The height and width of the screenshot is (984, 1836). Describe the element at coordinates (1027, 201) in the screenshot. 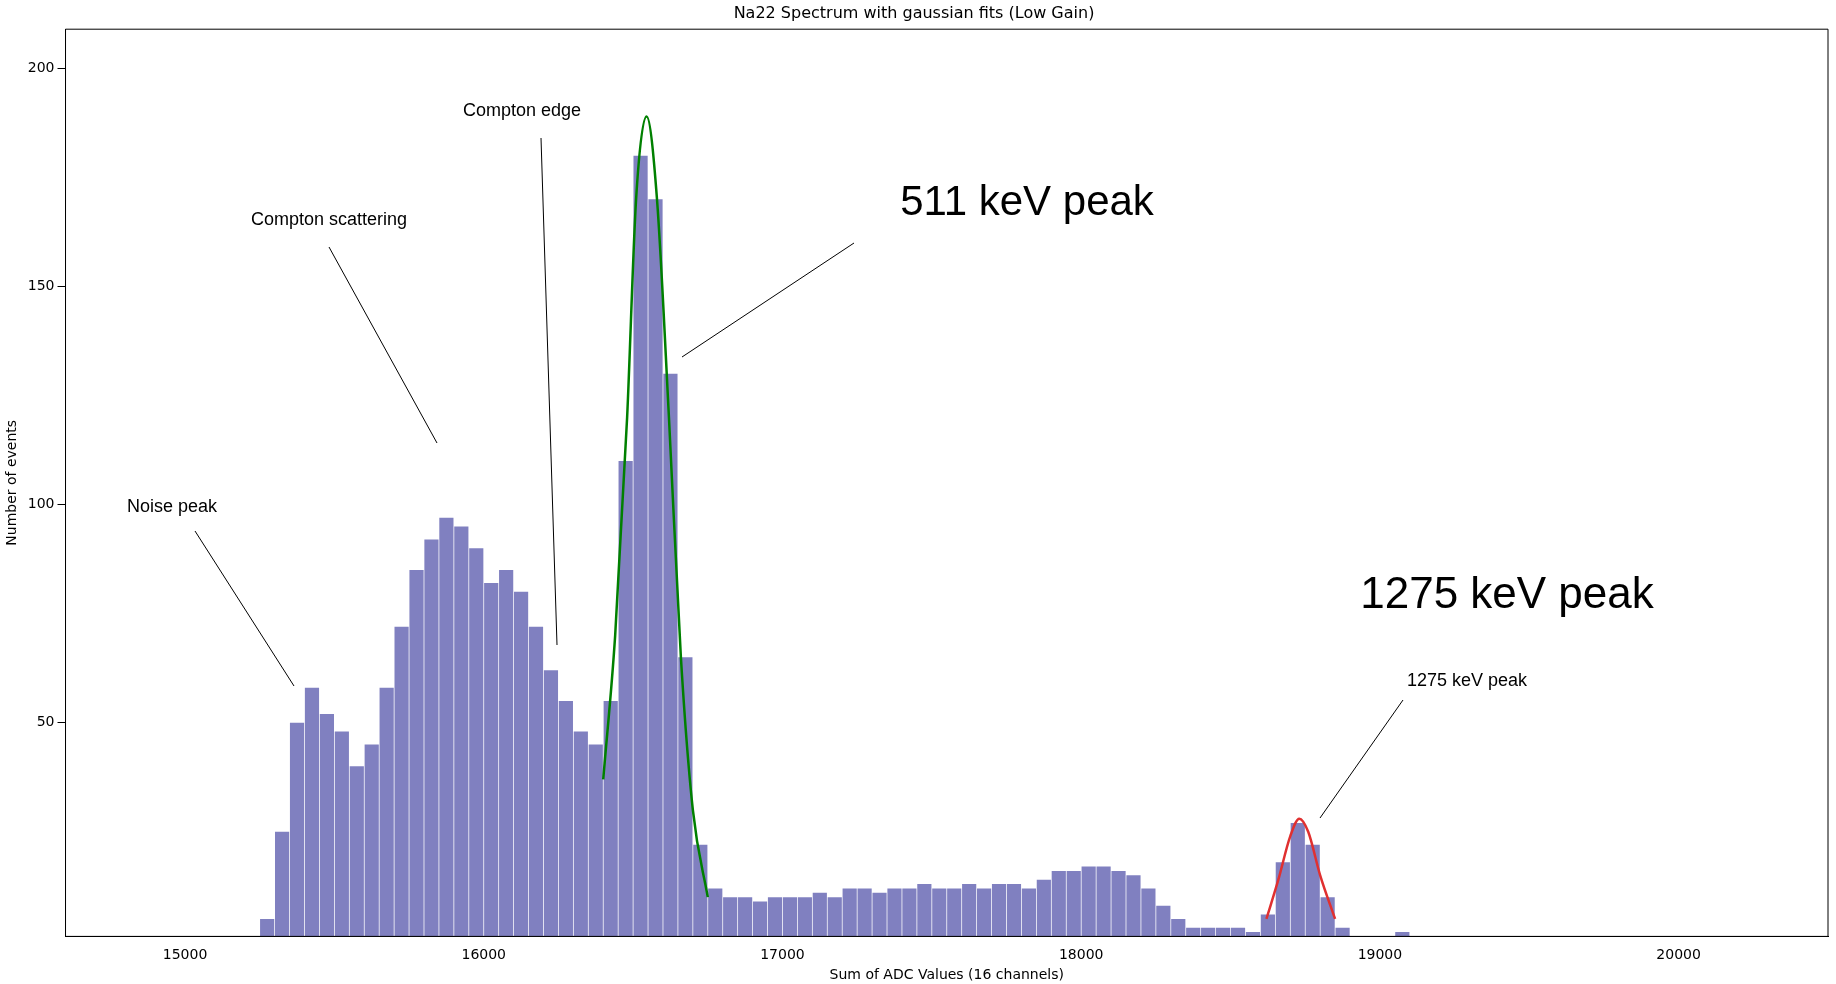

I see `annotation: 511 keV peak` at that location.